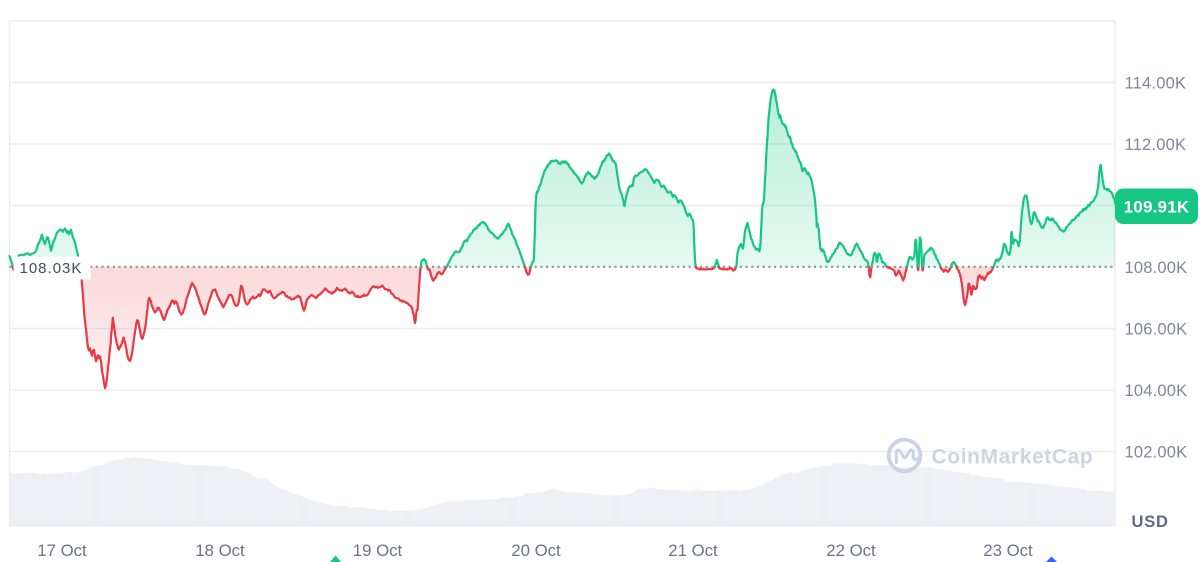 The width and height of the screenshot is (1200, 562). What do you see at coordinates (1157, 207) in the screenshot?
I see `svg-text: 109.91K` at bounding box center [1157, 207].